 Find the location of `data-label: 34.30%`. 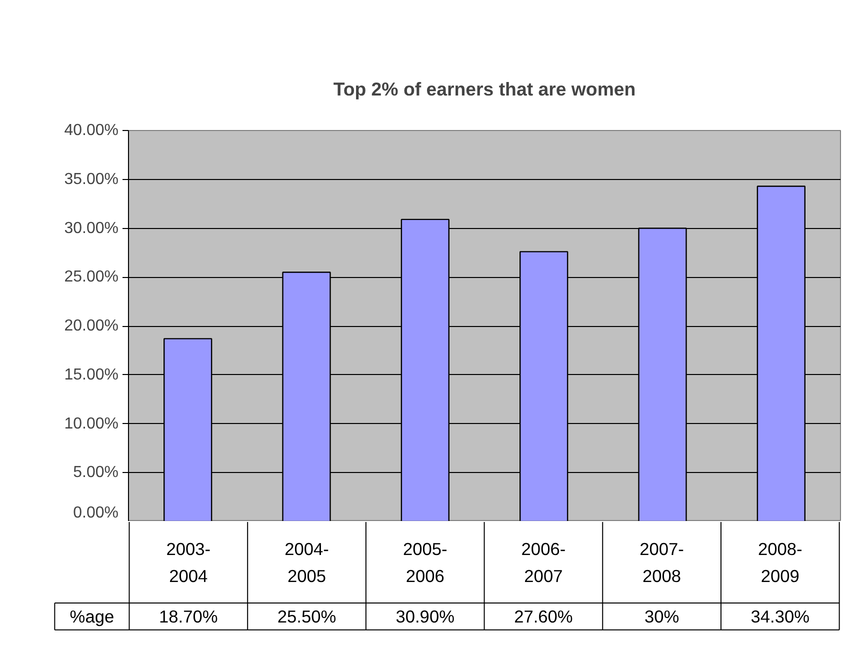

data-label: 34.30% is located at coordinates (780, 616).